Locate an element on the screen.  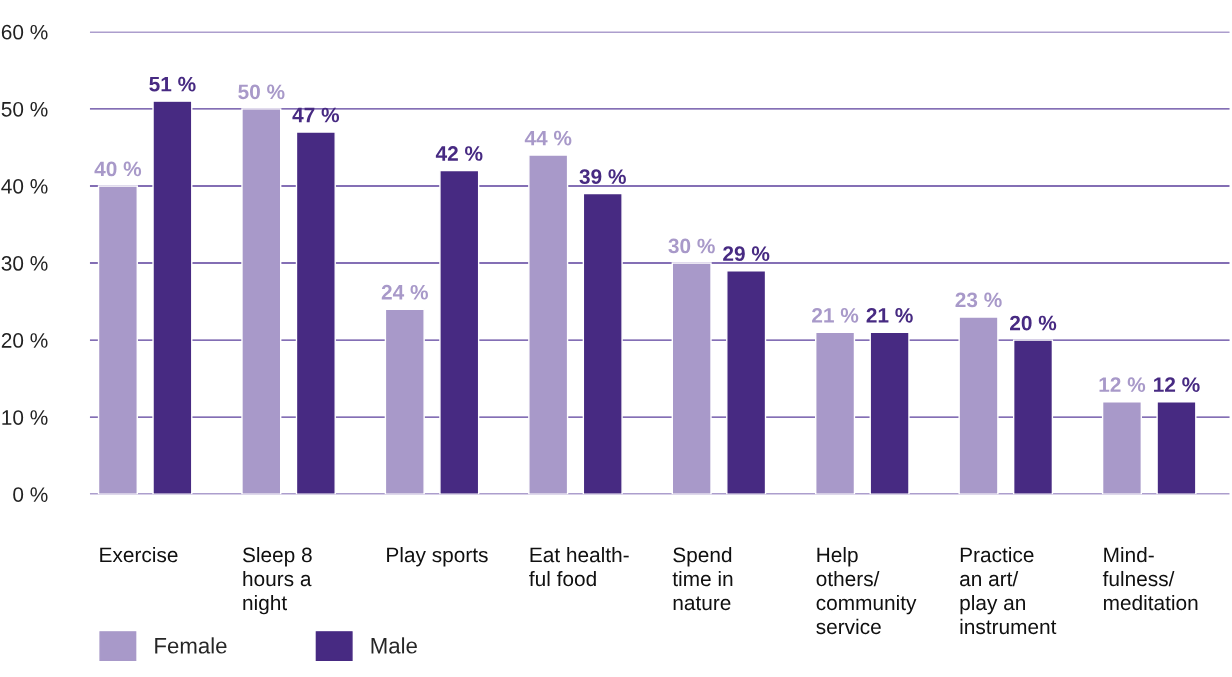
data-label: 29 % is located at coordinates (746, 254).